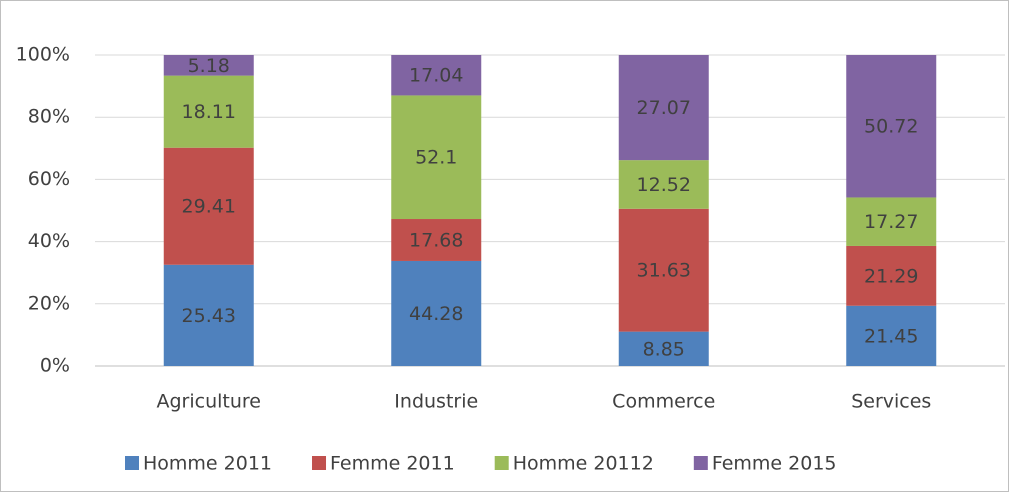 The image size is (1010, 493). What do you see at coordinates (891, 402) in the screenshot?
I see `x-tick-label: Services` at bounding box center [891, 402].